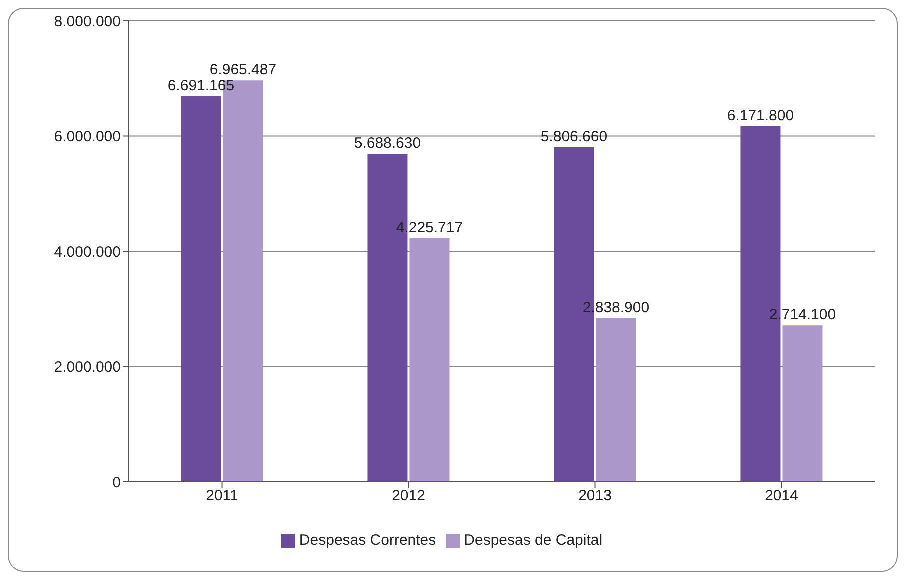 The image size is (906, 580). I want to click on y-tick-label: 2.000.000, so click(87, 367).